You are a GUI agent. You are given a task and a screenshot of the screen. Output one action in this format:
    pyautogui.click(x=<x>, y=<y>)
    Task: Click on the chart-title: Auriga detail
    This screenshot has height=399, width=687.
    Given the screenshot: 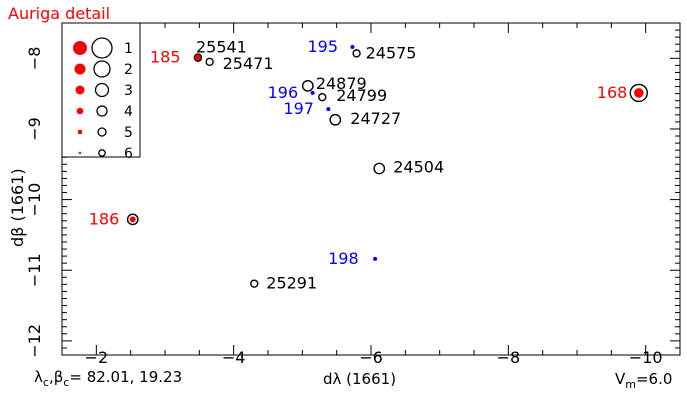 What is the action you would take?
    pyautogui.click(x=59, y=13)
    